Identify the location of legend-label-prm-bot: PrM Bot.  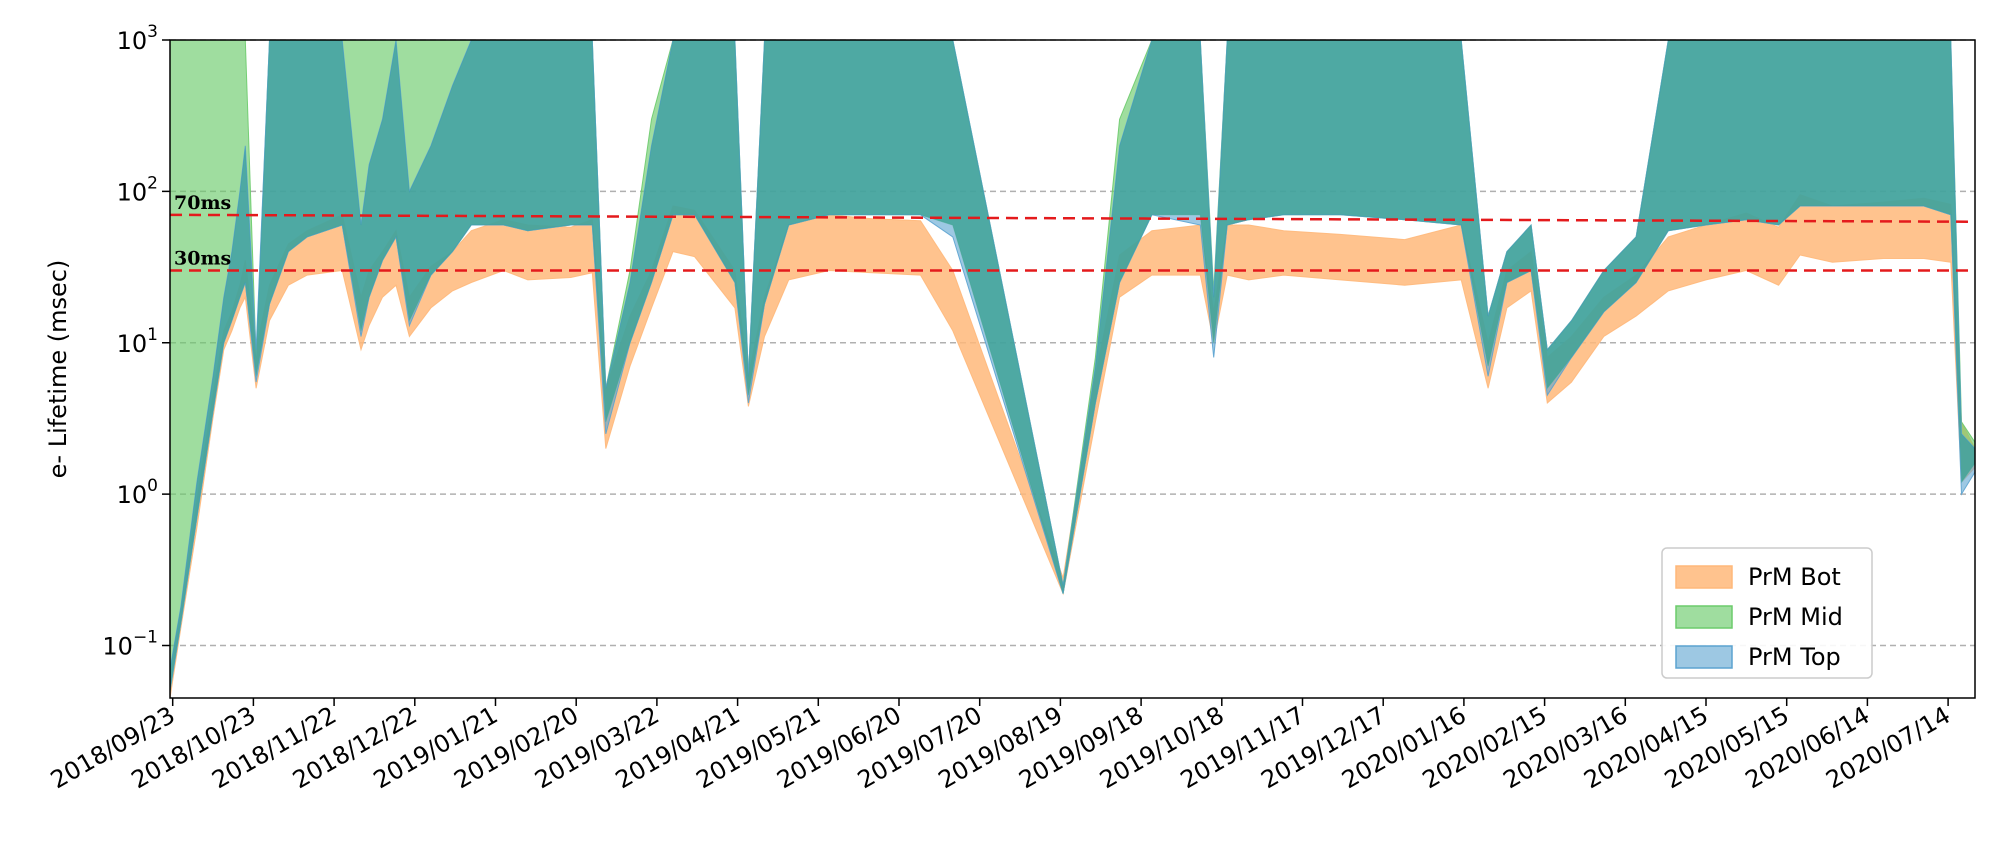
(1794, 577).